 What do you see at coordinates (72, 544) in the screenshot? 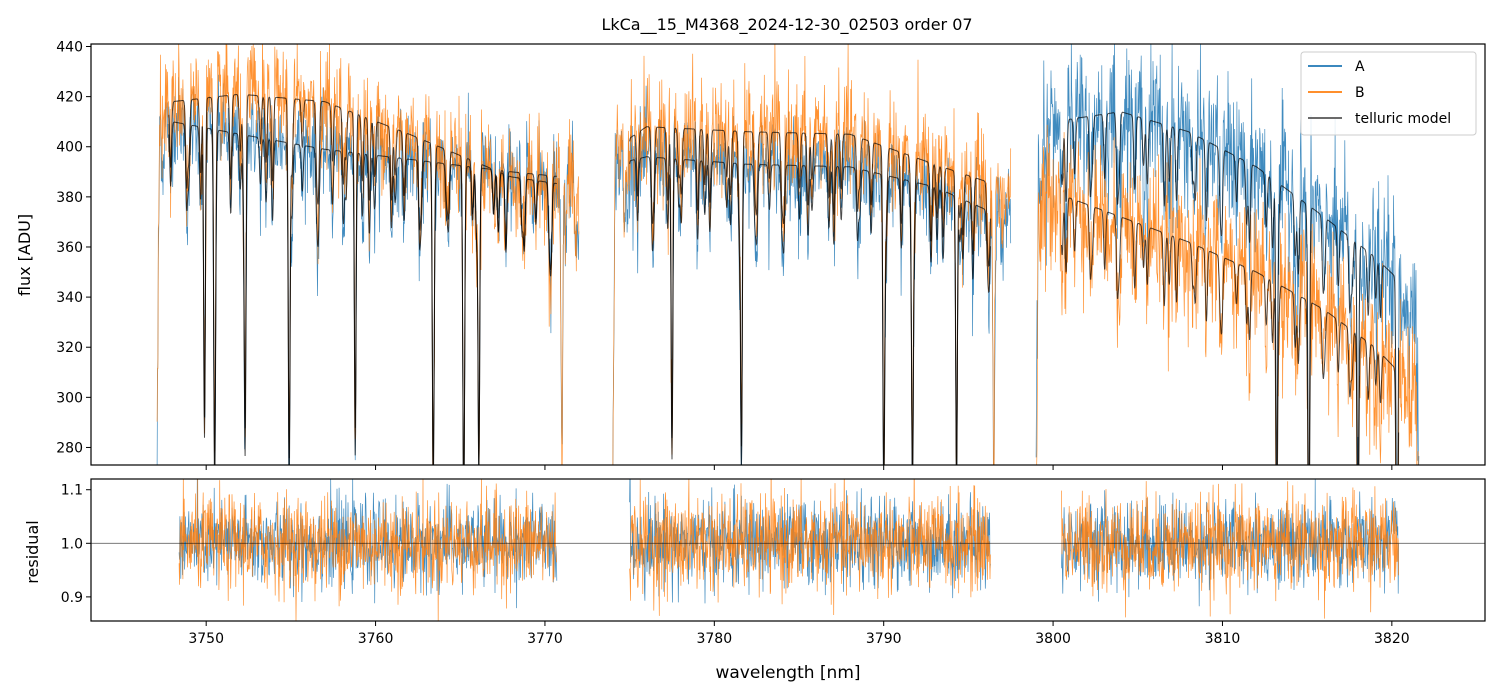
I see `bottom-y-tick-label: 1.0` at bounding box center [72, 544].